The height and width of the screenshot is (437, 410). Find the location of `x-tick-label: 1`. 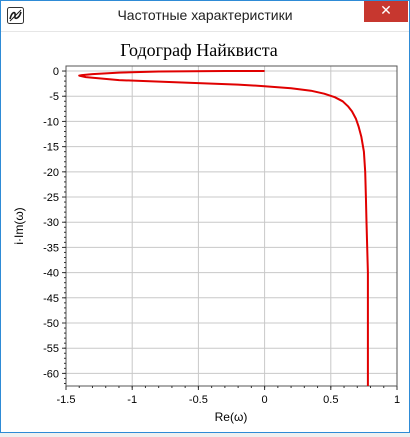

x-tick-label: 1 is located at coordinates (397, 400).